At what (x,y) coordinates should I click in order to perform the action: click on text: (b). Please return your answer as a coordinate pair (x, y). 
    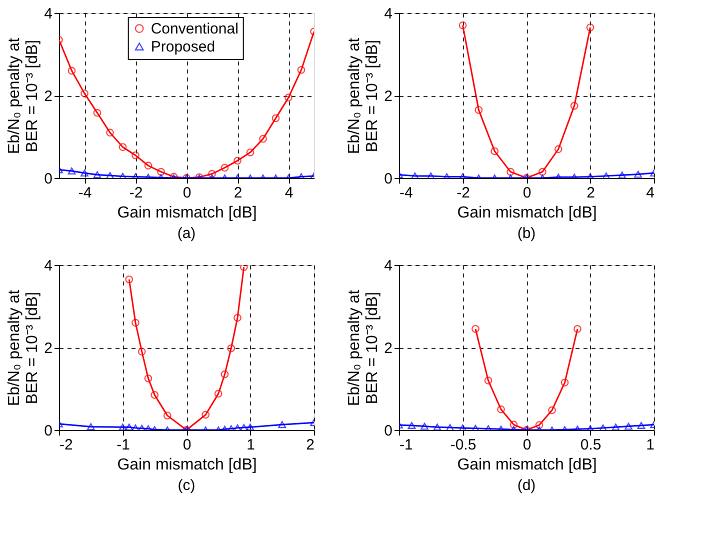
    Looking at the image, I should click on (526, 233).